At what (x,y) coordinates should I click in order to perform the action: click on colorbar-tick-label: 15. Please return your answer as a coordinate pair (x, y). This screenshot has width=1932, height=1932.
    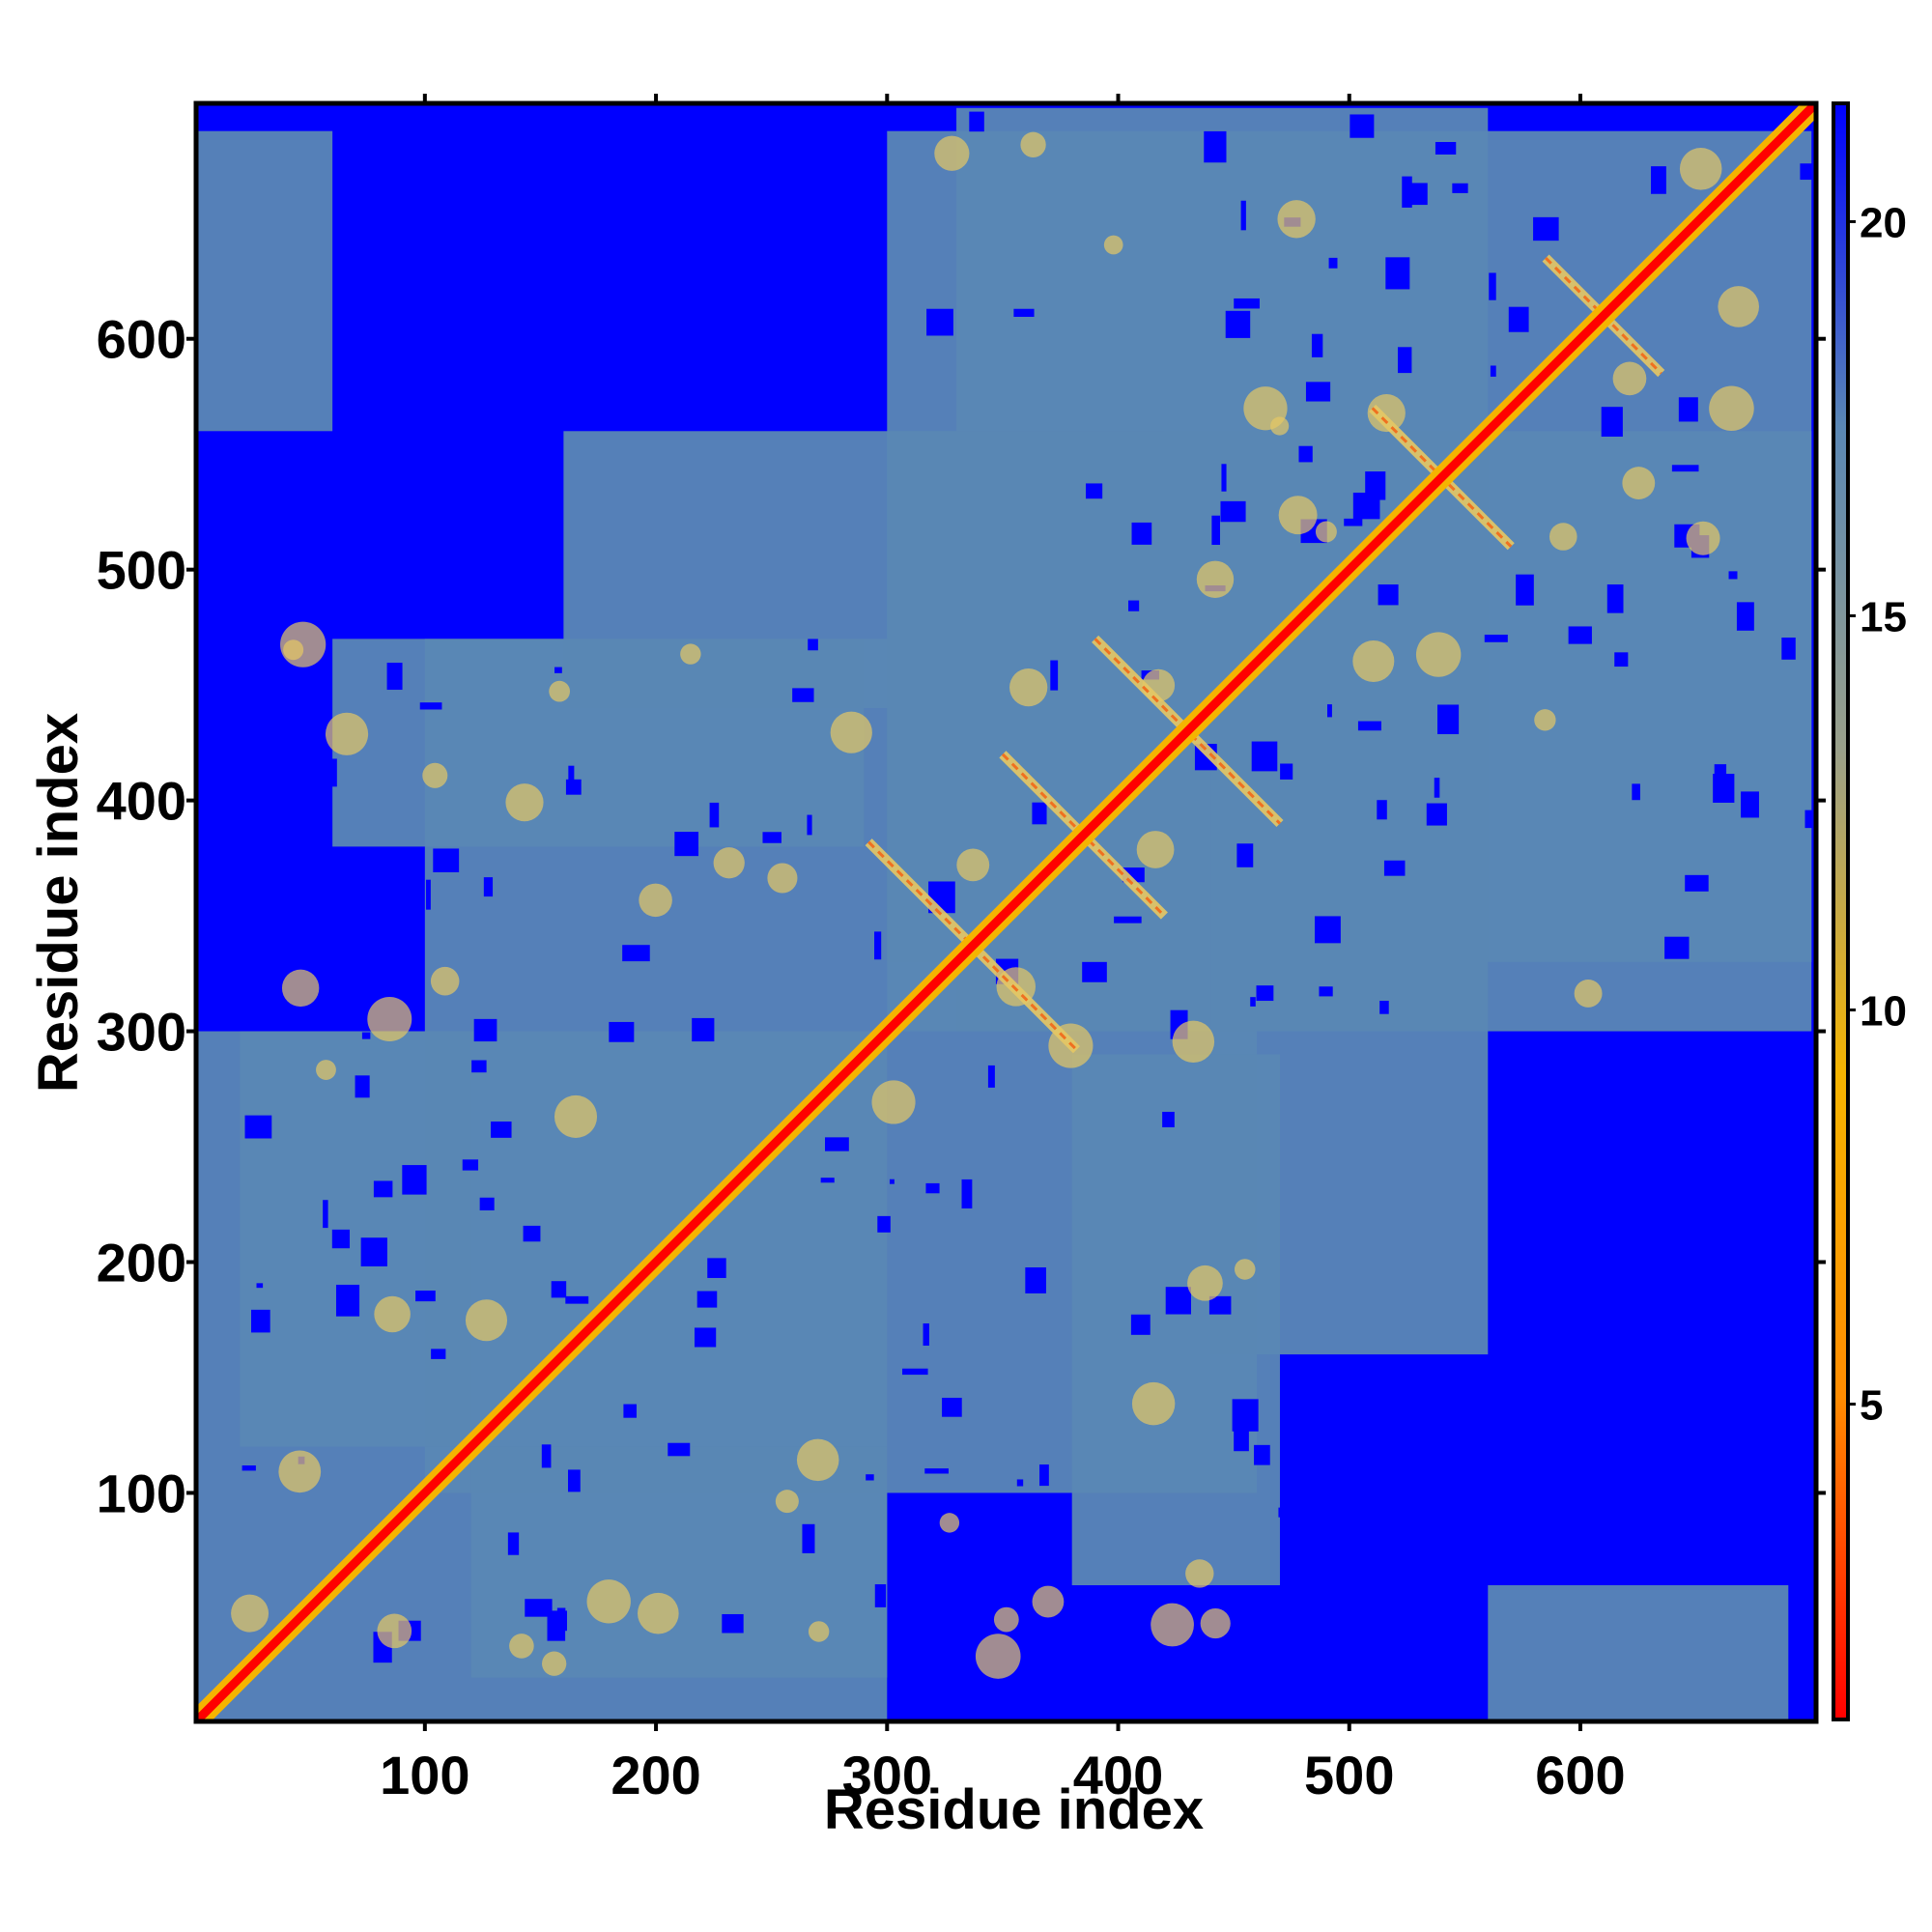
    Looking at the image, I should click on (1883, 616).